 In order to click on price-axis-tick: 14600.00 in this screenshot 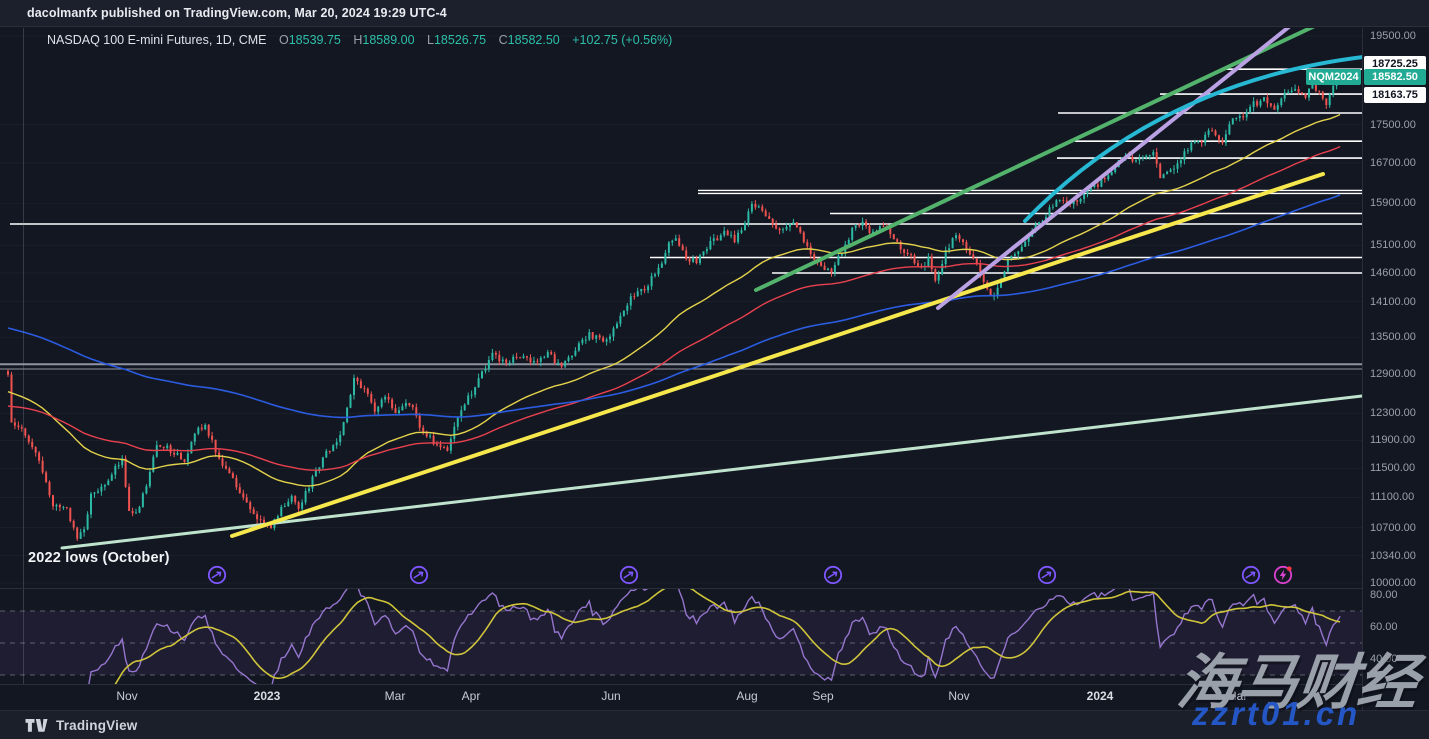, I will do `click(1393, 273)`.